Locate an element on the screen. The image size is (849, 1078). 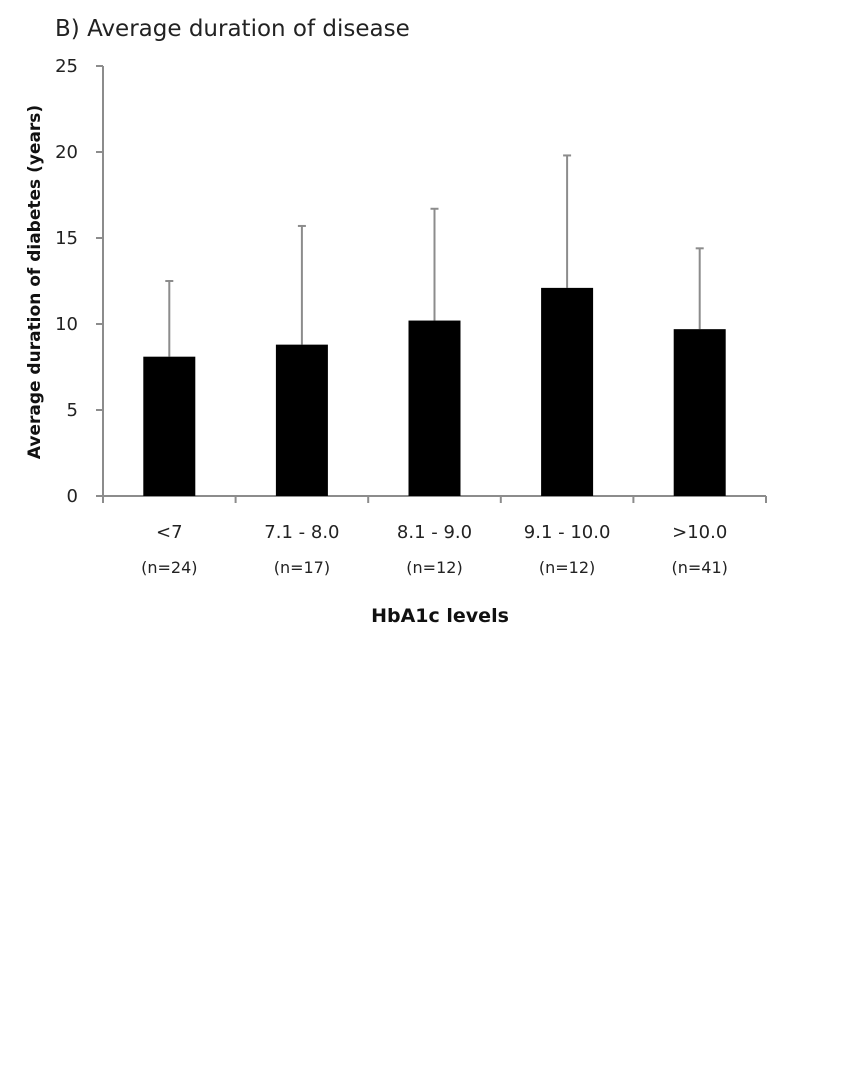
sample-size-label: (n=41) is located at coordinates (700, 567).